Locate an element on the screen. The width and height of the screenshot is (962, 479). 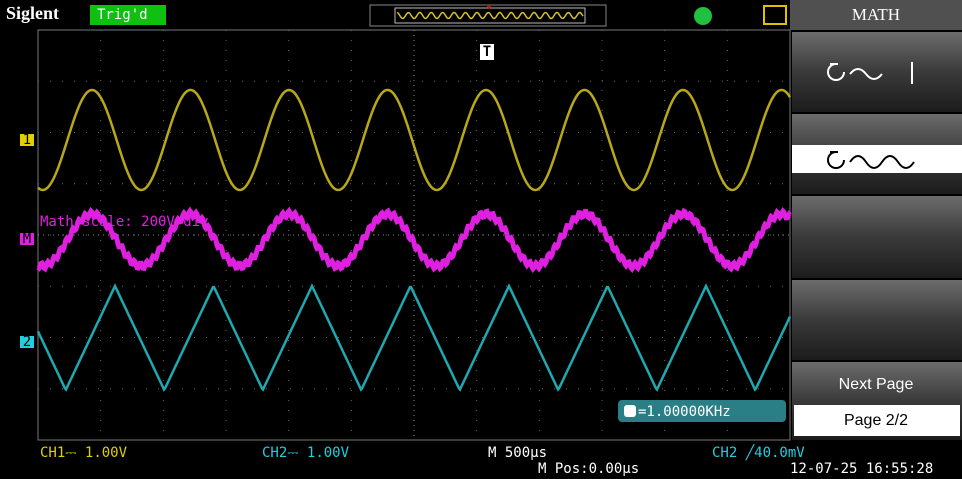
trigger-marker: T is located at coordinates (487, 52).